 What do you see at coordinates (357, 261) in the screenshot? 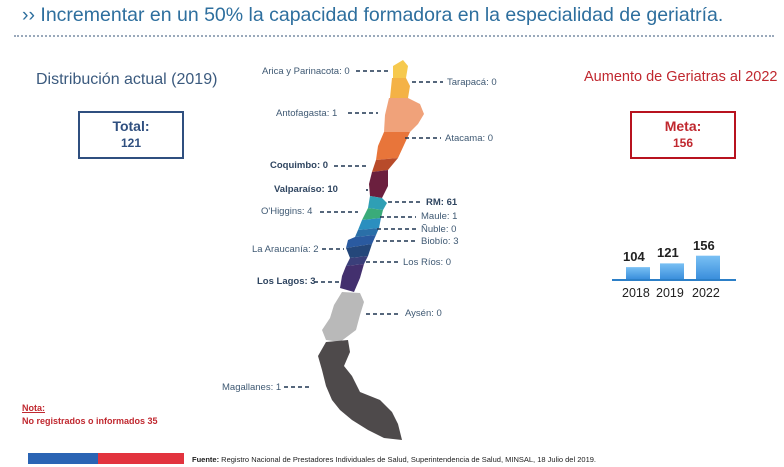
I see `region-los-rios` at bounding box center [357, 261].